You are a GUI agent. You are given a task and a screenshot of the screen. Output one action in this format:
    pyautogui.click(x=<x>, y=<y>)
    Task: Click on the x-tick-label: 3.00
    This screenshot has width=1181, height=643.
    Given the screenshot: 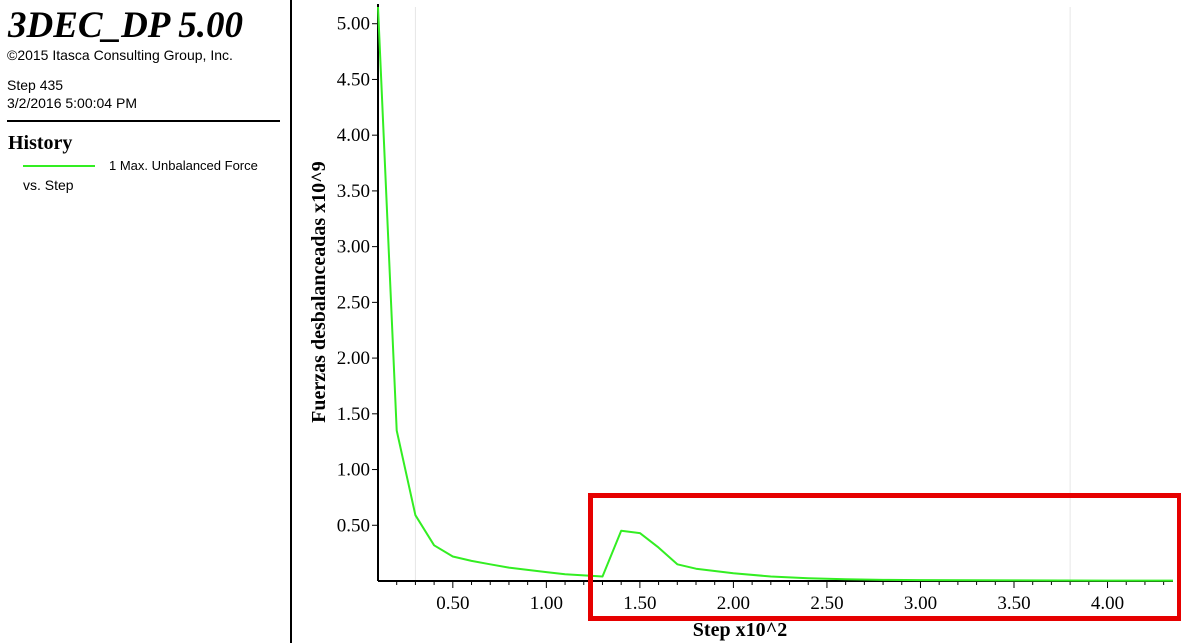 What is the action you would take?
    pyautogui.click(x=920, y=603)
    